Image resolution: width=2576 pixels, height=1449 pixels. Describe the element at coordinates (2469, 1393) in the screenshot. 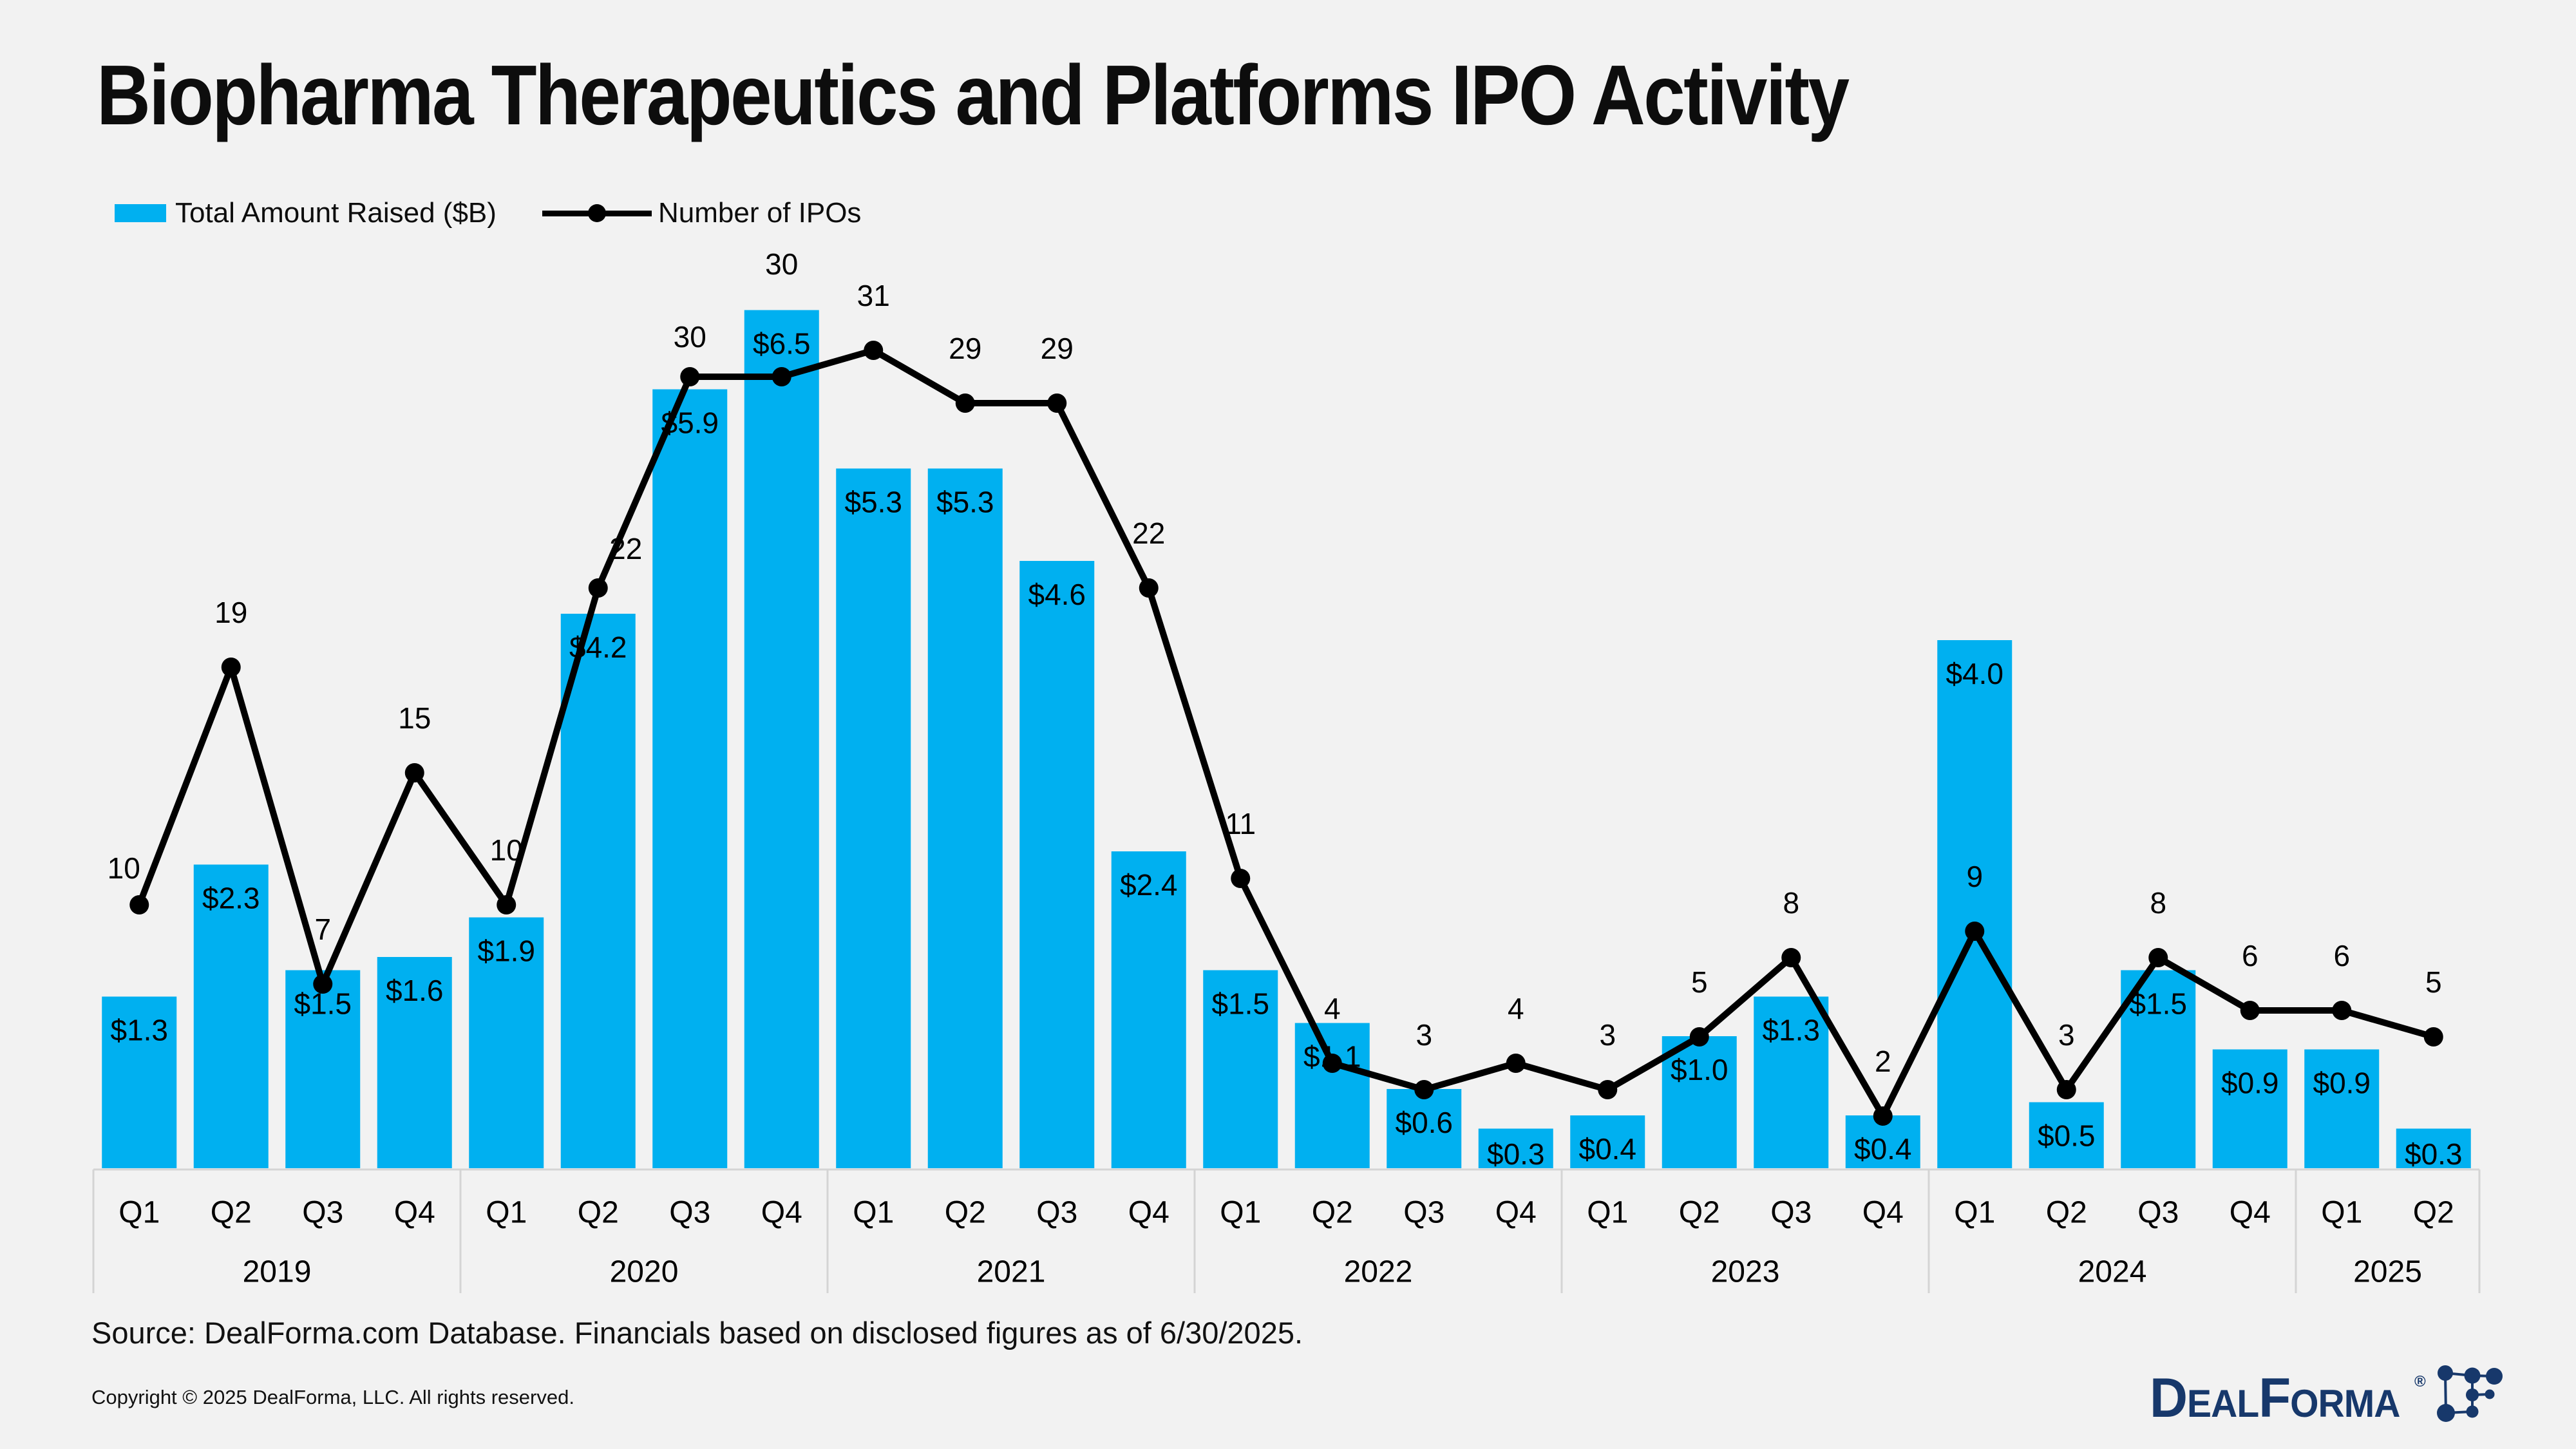

I see `network-nodes-icon` at that location.